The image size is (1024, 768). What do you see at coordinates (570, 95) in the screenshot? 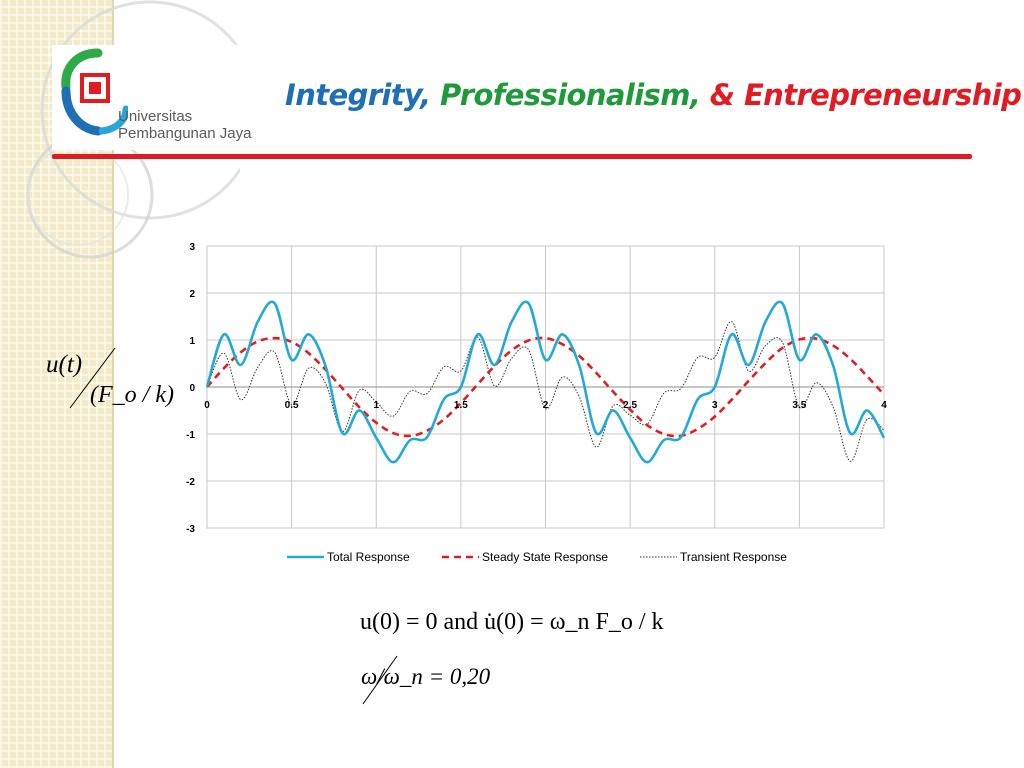
I see `title-professionalism: Professionalism,` at bounding box center [570, 95].